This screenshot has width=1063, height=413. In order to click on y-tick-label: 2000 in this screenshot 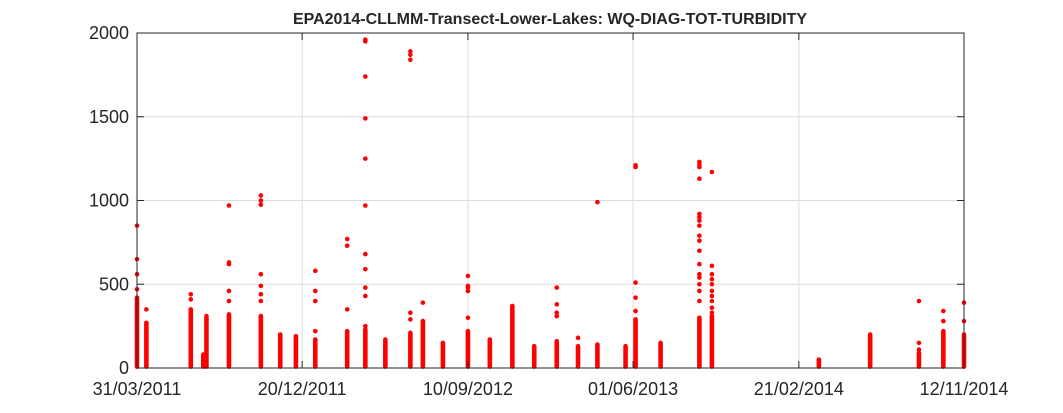, I will do `click(109, 33)`.